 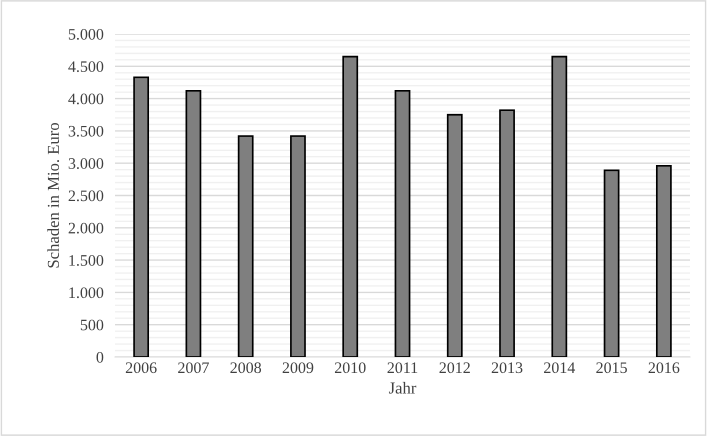 I want to click on y-tick-label: 2.500, so click(x=86, y=196).